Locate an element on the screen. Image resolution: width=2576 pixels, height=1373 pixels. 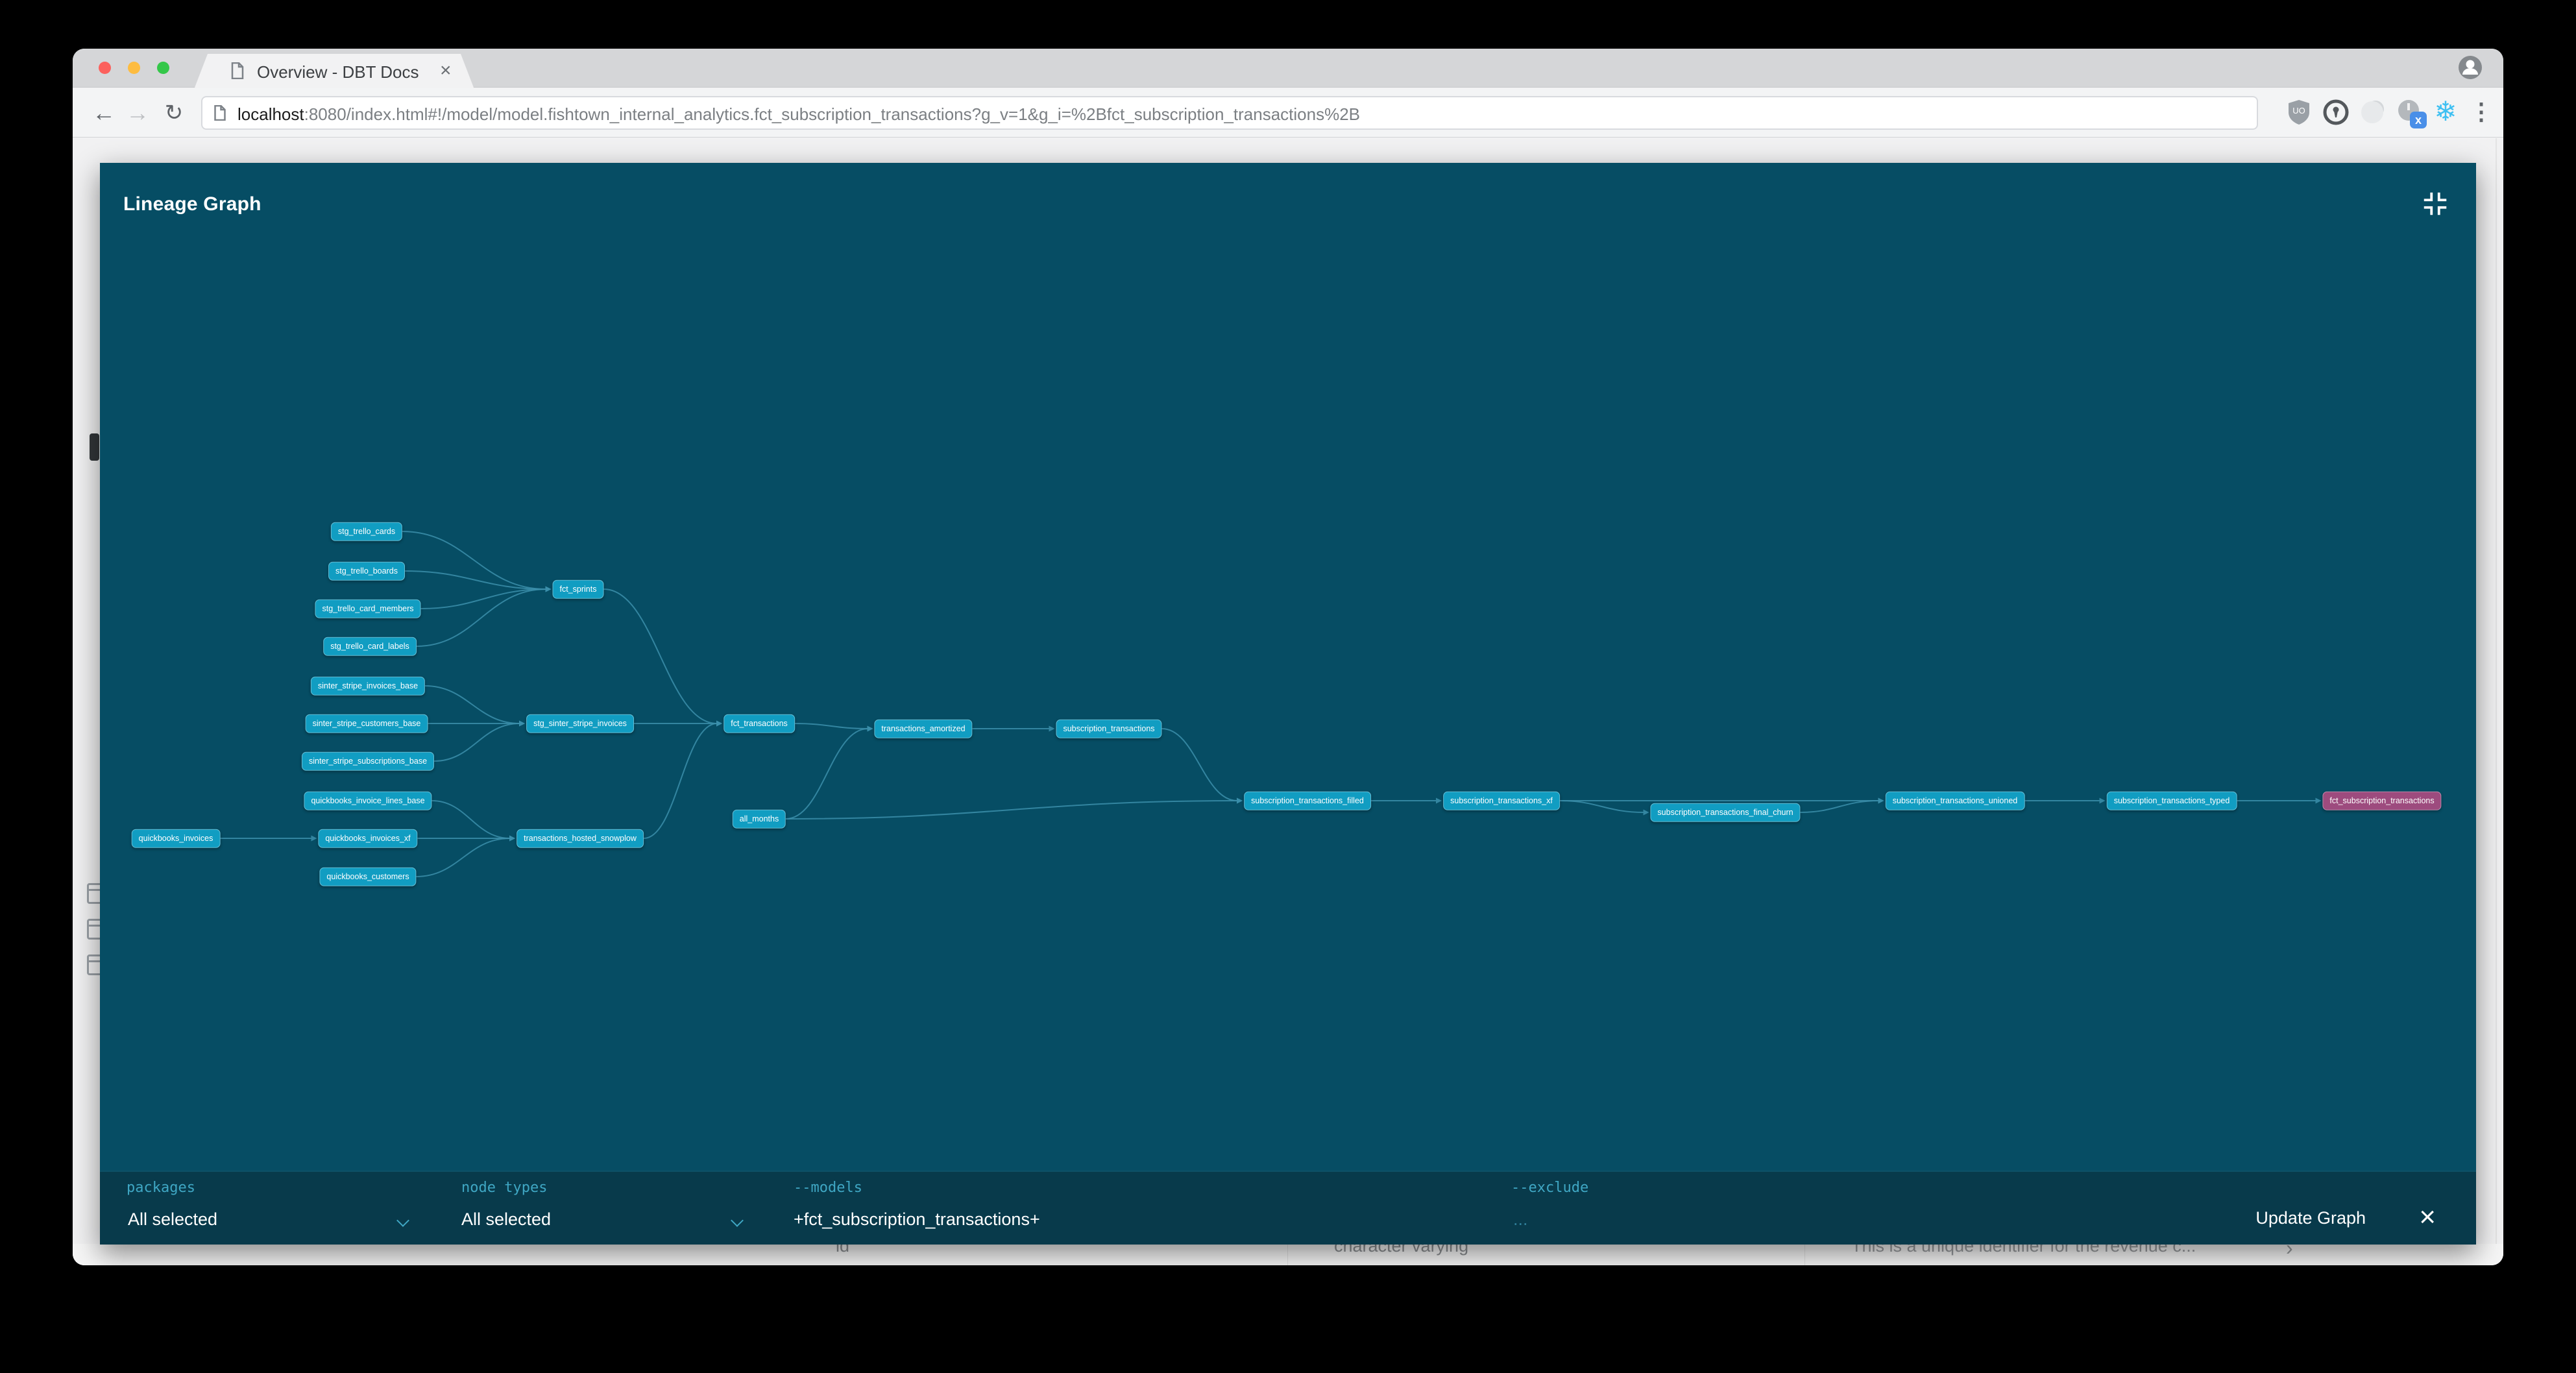
graph-edge-fct_transactions-to-transactions_amortized is located at coordinates (833, 727).